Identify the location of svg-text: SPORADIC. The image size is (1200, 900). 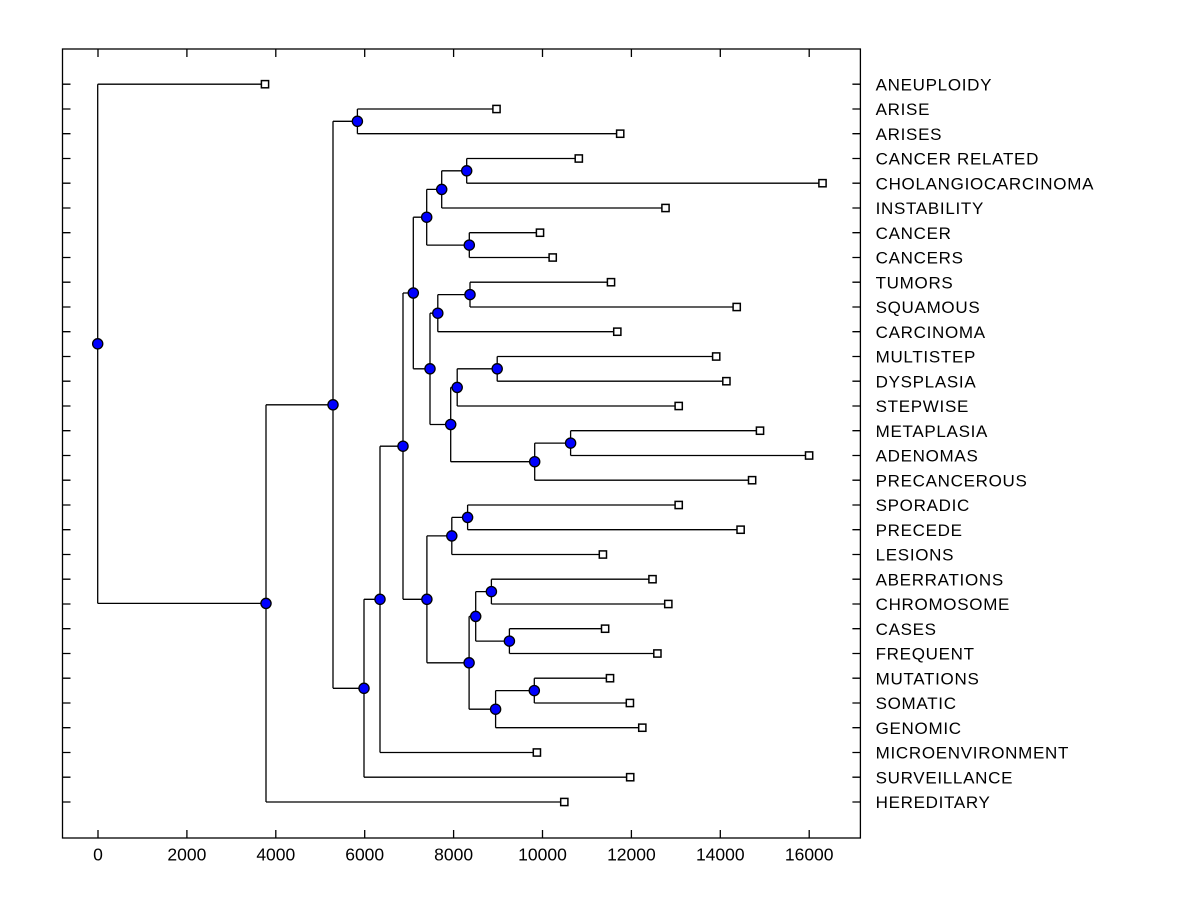
(923, 505).